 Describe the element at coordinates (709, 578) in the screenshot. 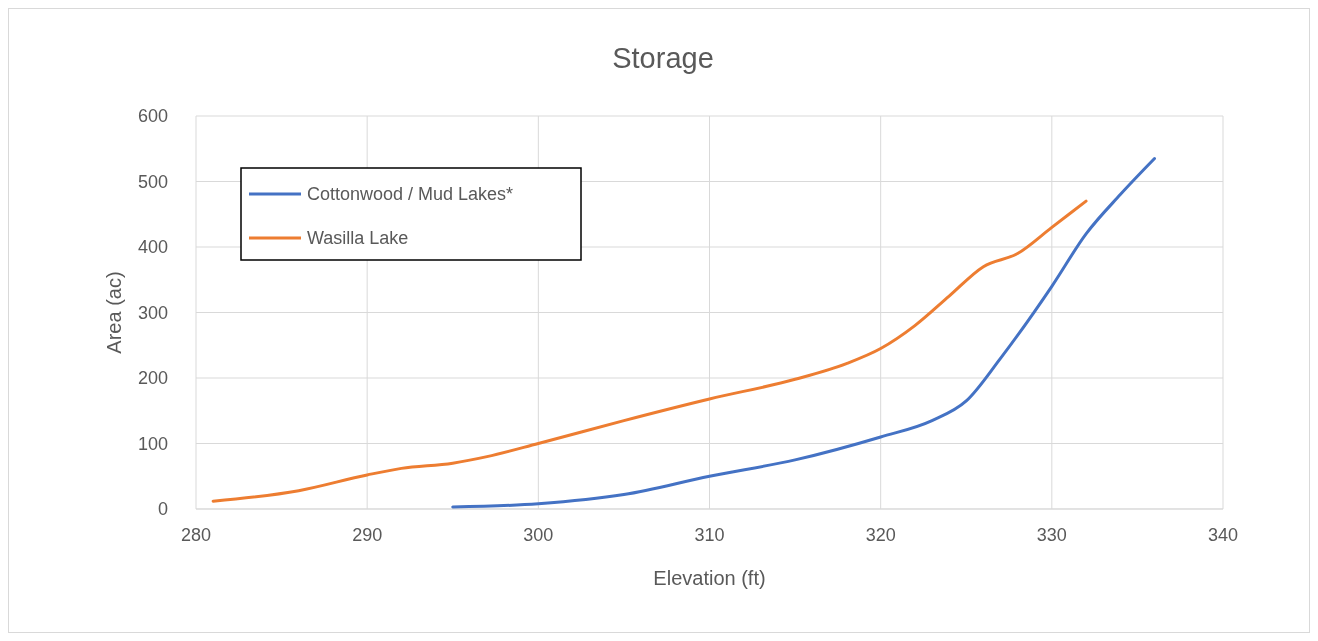

I see `x-axis-title: Elevation (ft)` at that location.